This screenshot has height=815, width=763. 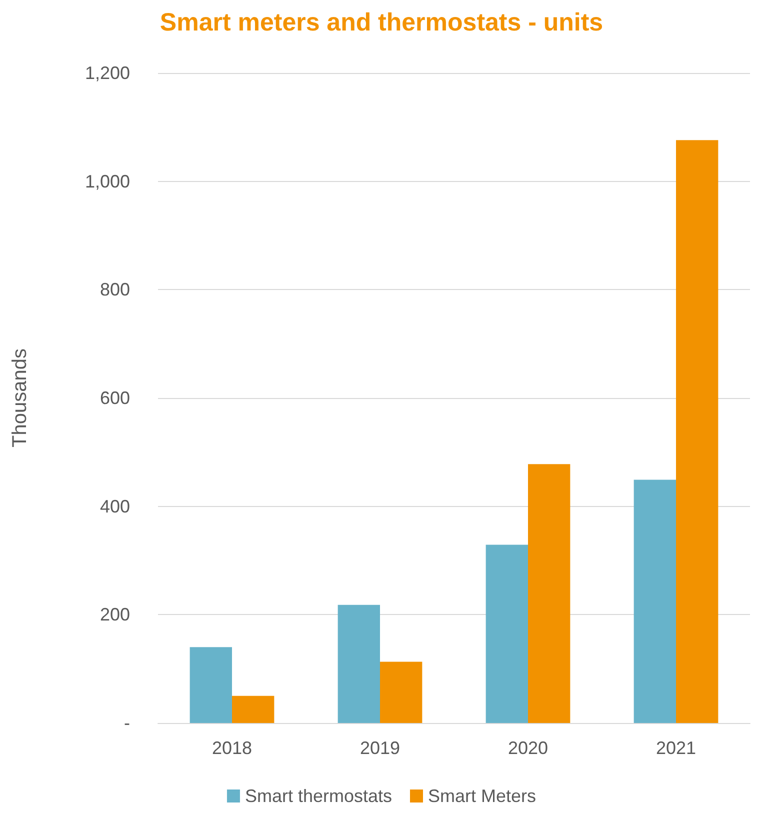 What do you see at coordinates (382, 22) in the screenshot?
I see `chart-title: Smart meters and thermostats - units` at bounding box center [382, 22].